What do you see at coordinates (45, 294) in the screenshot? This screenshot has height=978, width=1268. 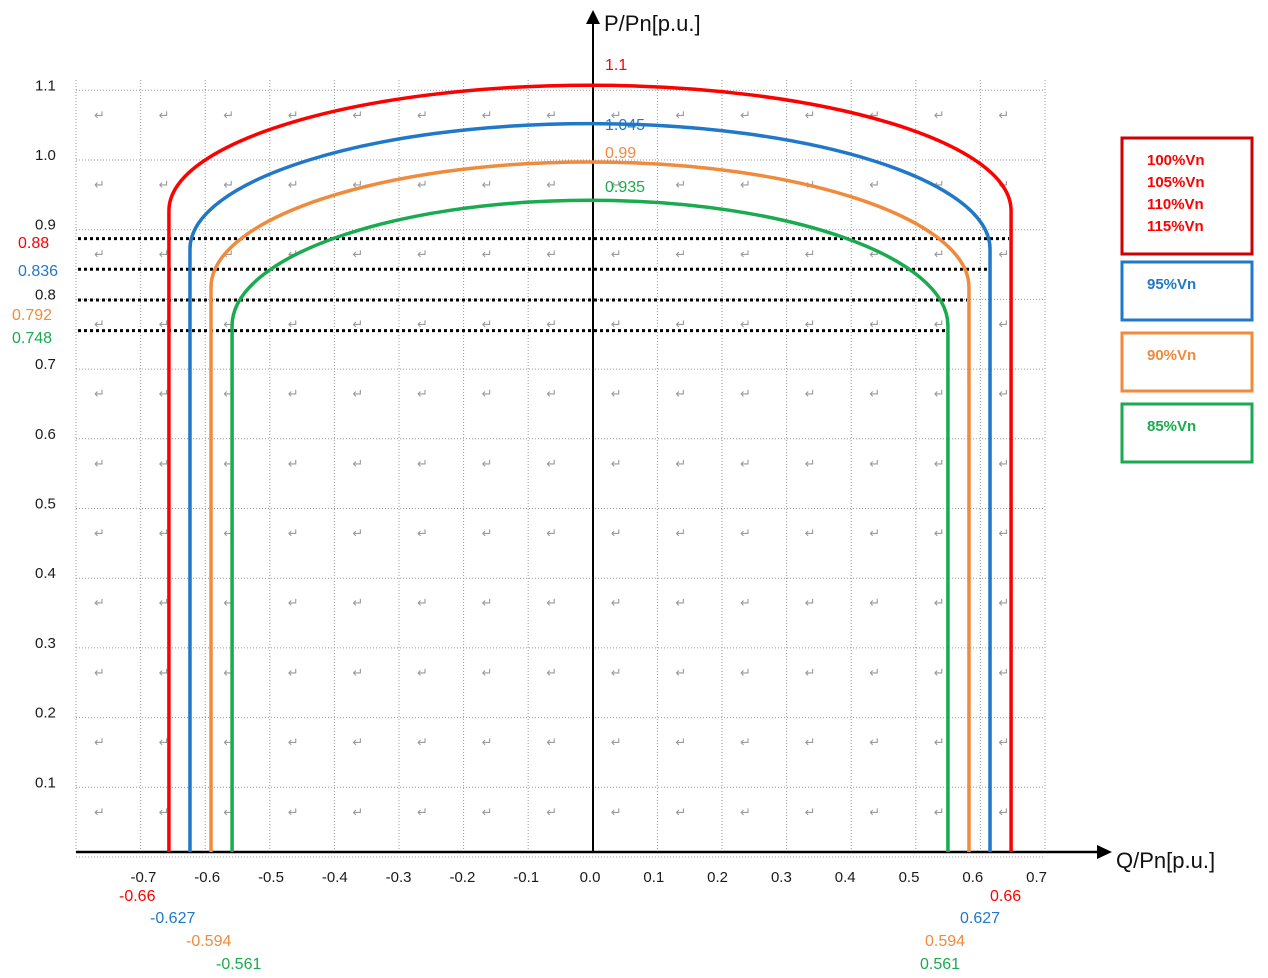 I see `y-tick-label: 0.8` at bounding box center [45, 294].